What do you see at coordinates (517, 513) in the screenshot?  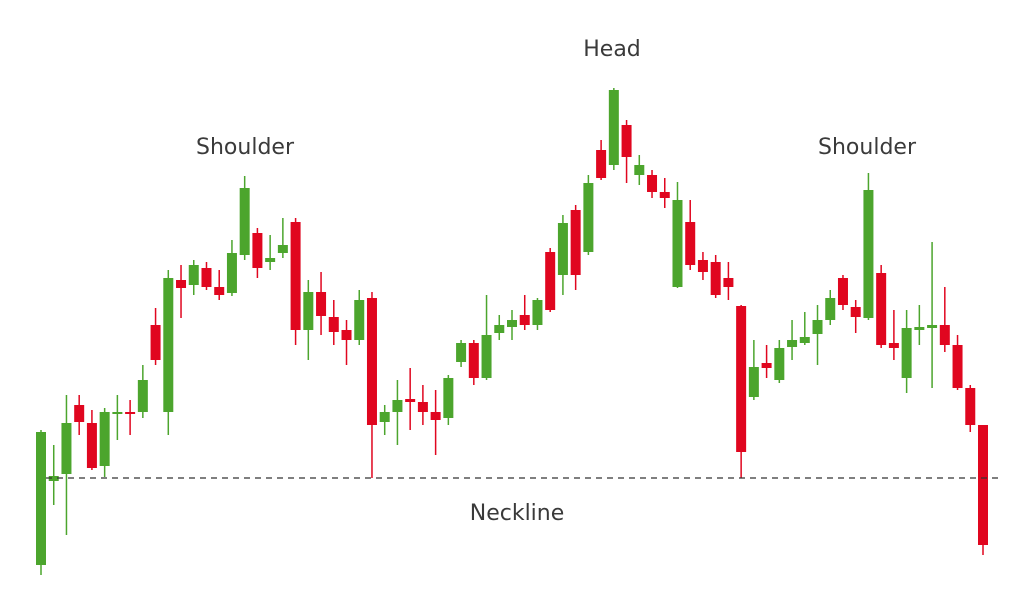 I see `neckline-label: Neckline` at bounding box center [517, 513].